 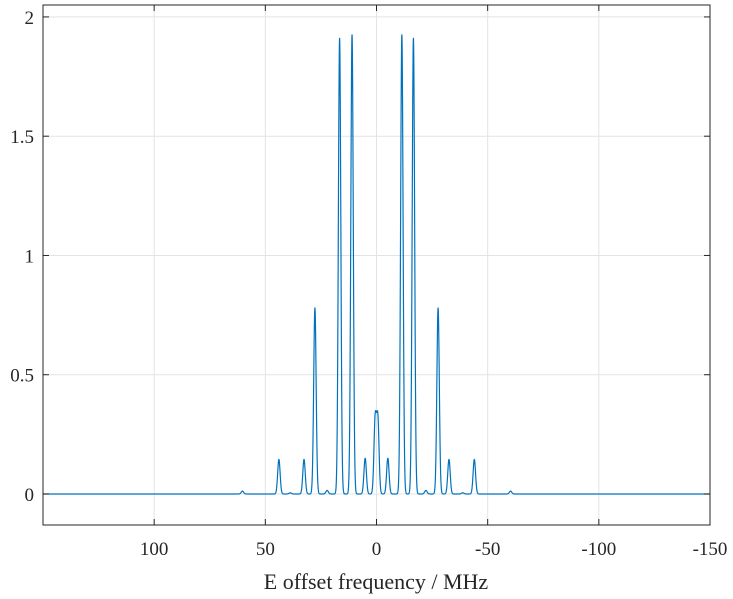 I want to click on x-tick-label: -50, so click(x=487, y=549).